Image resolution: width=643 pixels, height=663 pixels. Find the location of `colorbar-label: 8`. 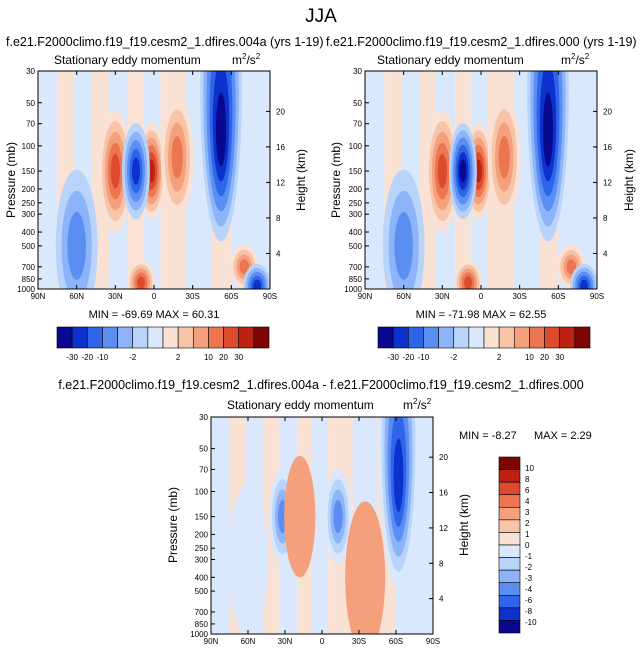

colorbar-label: 8 is located at coordinates (527, 479).